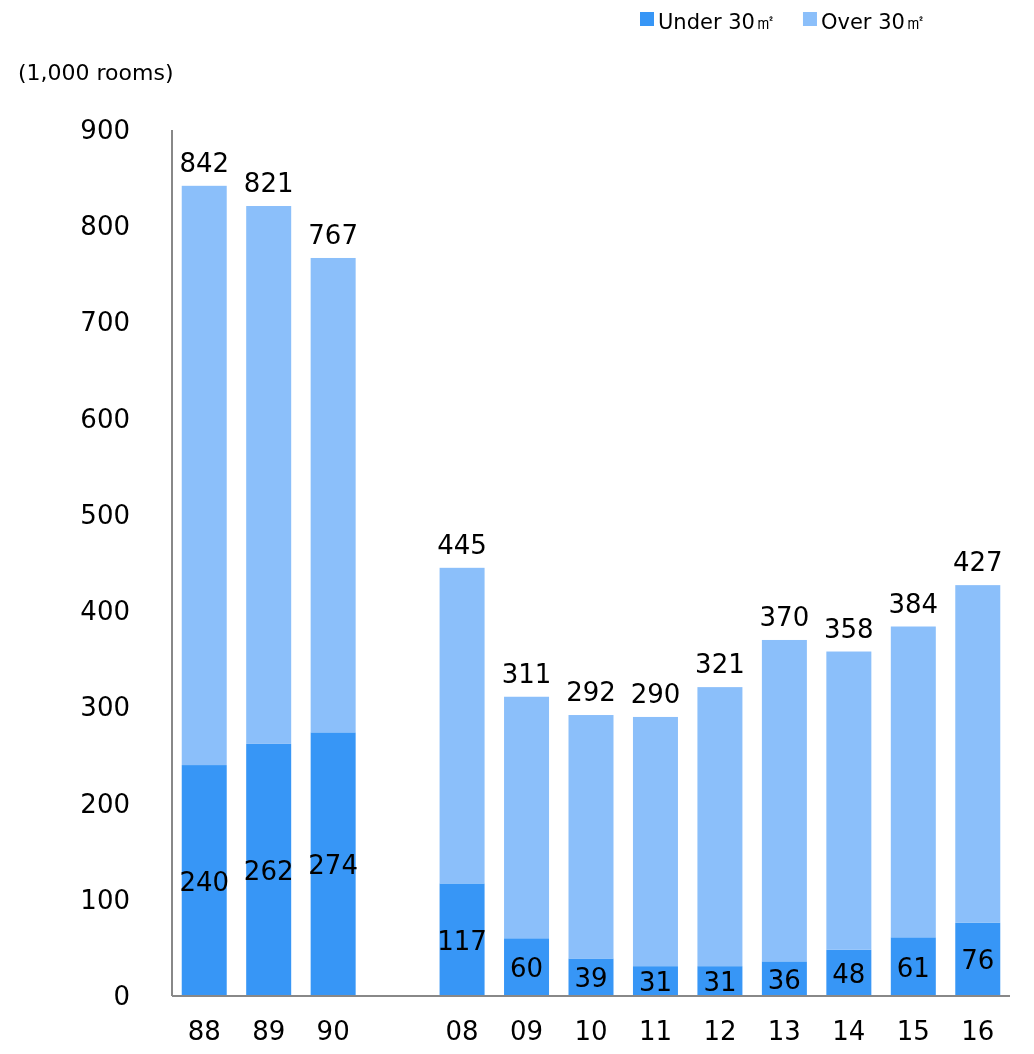 Image resolution: width=1034 pixels, height=1054 pixels. I want to click on total-label: 358, so click(849, 628).